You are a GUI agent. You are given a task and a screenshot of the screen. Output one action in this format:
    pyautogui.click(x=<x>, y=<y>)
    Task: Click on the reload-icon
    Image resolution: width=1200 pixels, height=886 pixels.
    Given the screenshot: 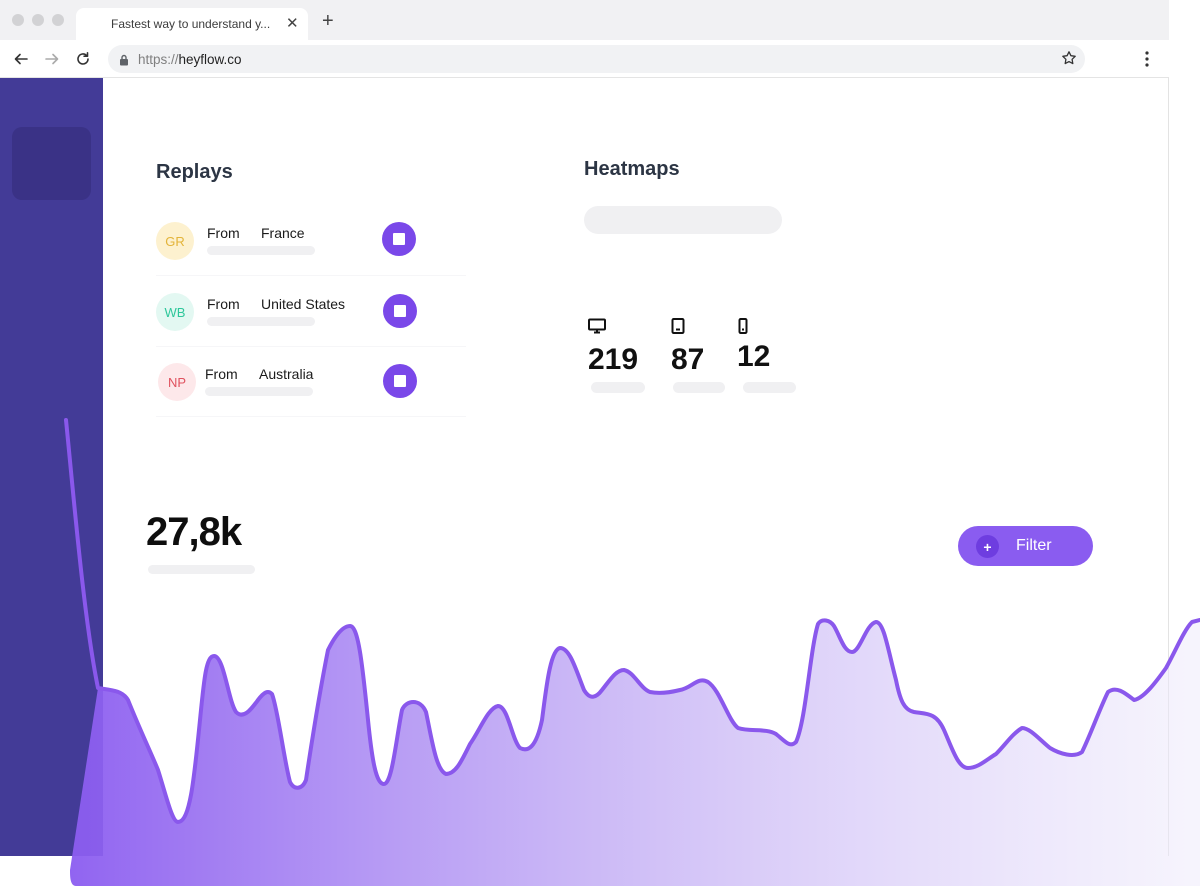 What is the action you would take?
    pyautogui.click(x=83, y=59)
    